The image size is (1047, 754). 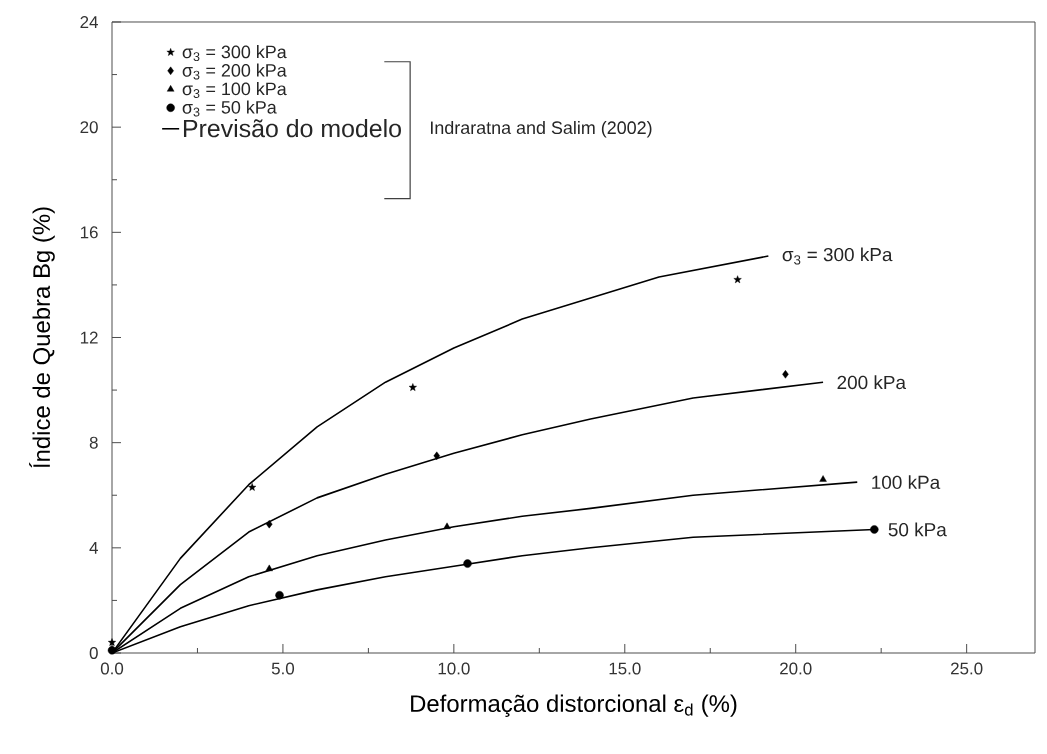 I want to click on legend-label: σ$_{3}$ = 200 kPa, so click(x=234, y=71).